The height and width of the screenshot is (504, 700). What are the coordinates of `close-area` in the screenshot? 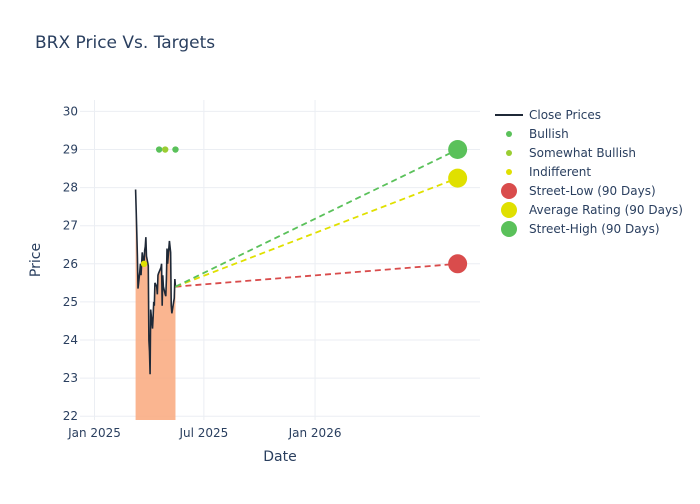 It's located at (155, 304).